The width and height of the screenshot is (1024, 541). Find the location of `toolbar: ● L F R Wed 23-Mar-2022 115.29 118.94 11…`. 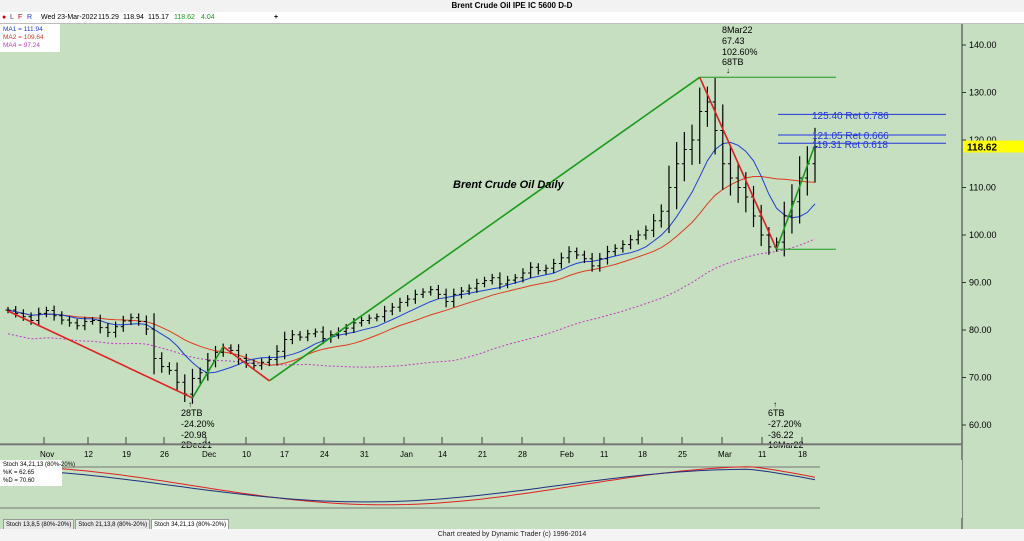

toolbar: ● L F R Wed 23-Mar-2022 115.29 118.94 11… is located at coordinates (512, 18).